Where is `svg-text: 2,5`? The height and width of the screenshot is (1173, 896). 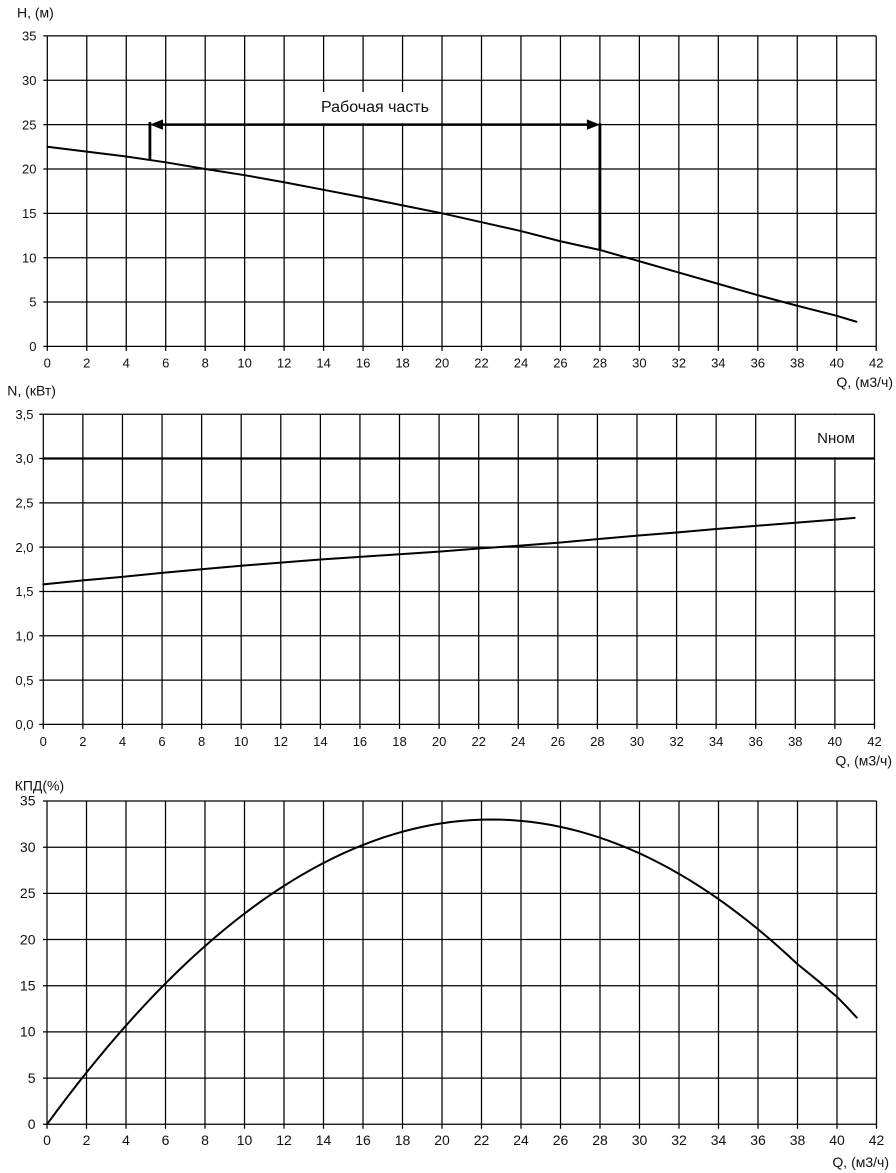
svg-text: 2,5 is located at coordinates (24, 503).